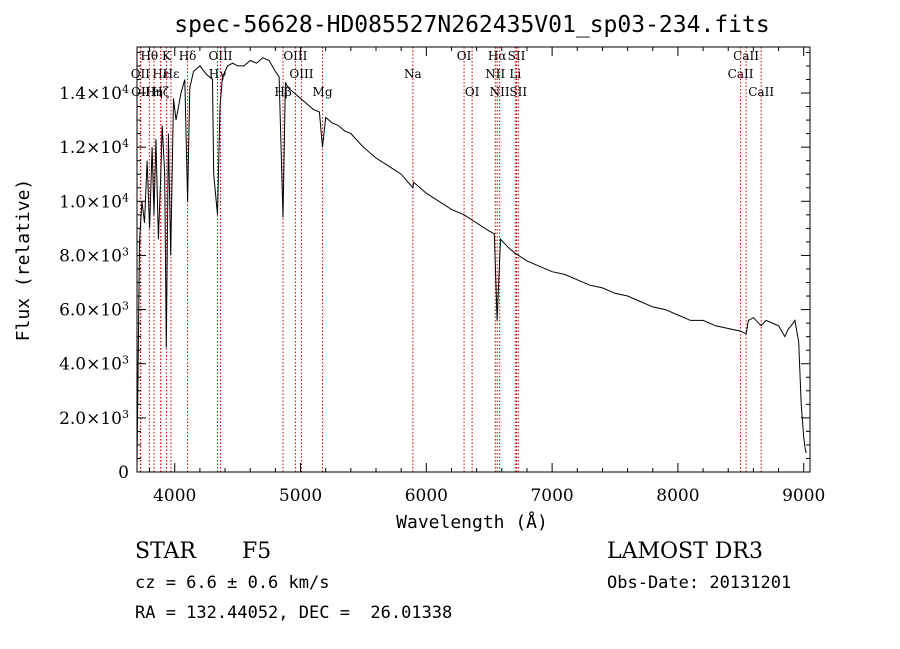  What do you see at coordinates (515, 74) in the screenshot?
I see `line-label: Li` at bounding box center [515, 74].